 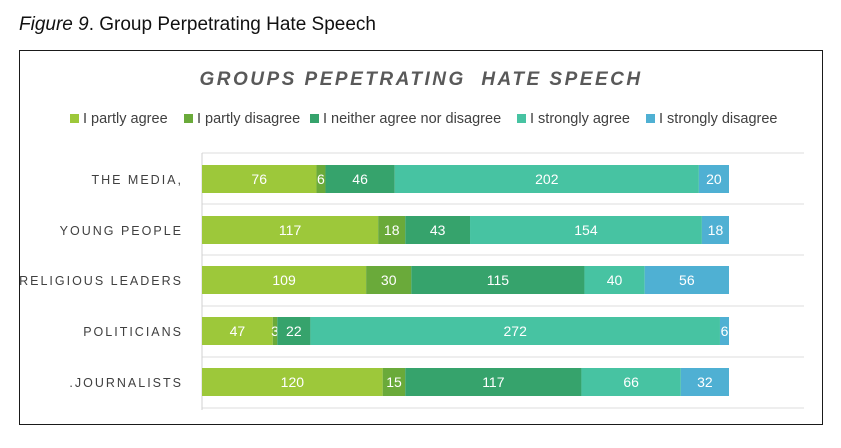 I want to click on bar-young-people-i-strongly-agree, so click(x=586, y=230).